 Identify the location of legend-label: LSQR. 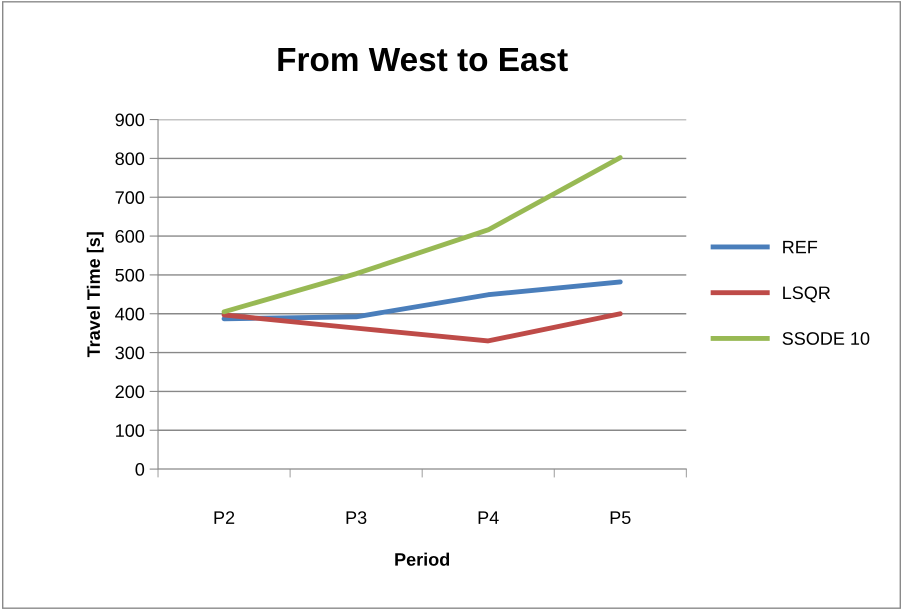
(806, 294).